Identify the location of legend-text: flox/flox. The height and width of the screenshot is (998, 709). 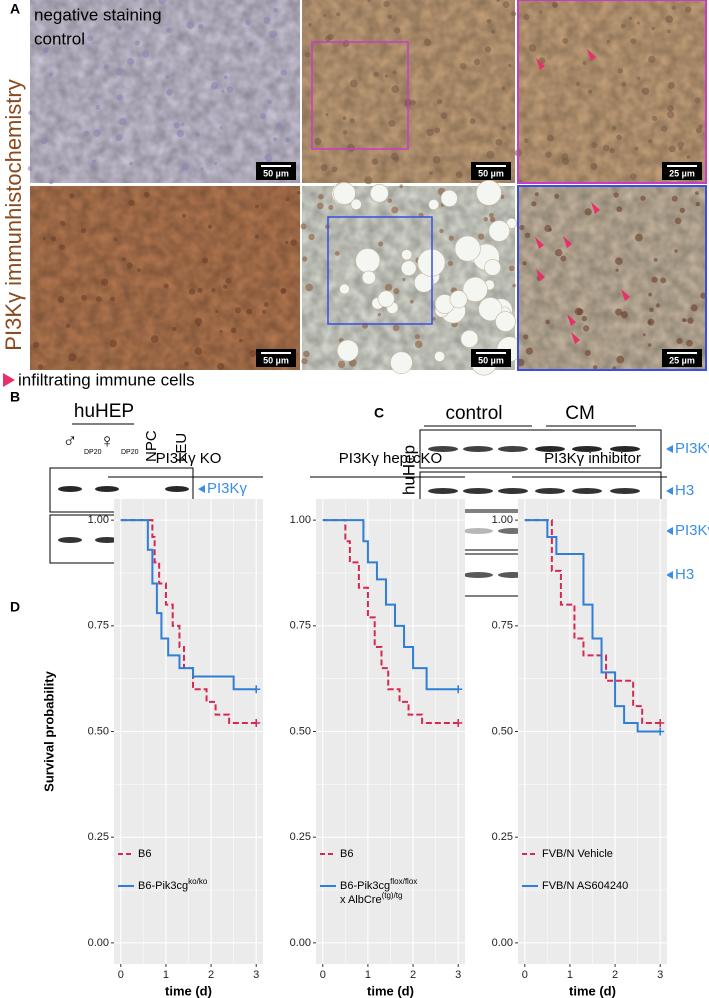
(403, 881).